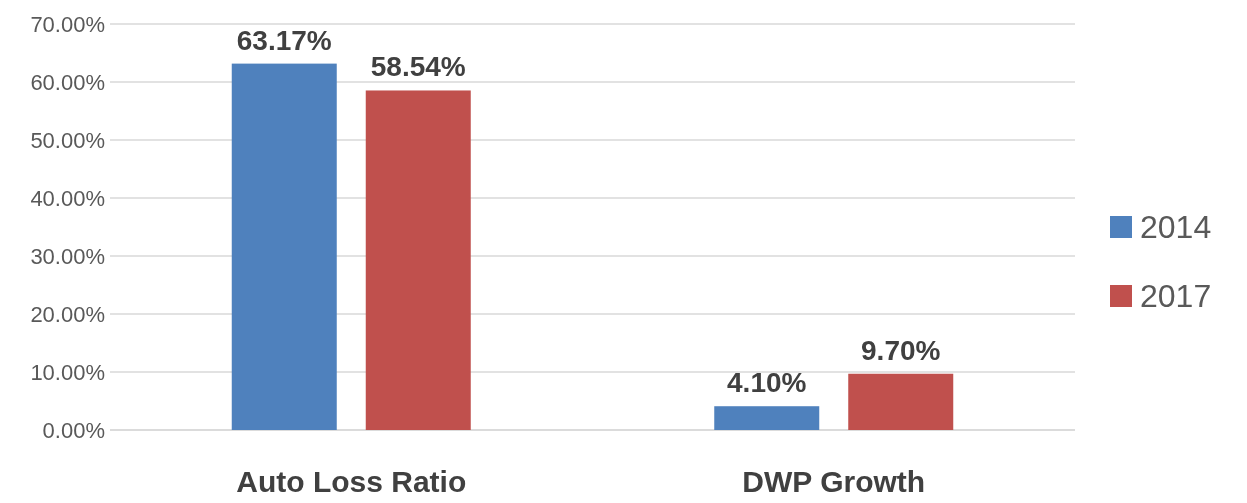 This screenshot has width=1247, height=503. Describe the element at coordinates (67, 372) in the screenshot. I see `y-tick-label: 10.00%` at that location.